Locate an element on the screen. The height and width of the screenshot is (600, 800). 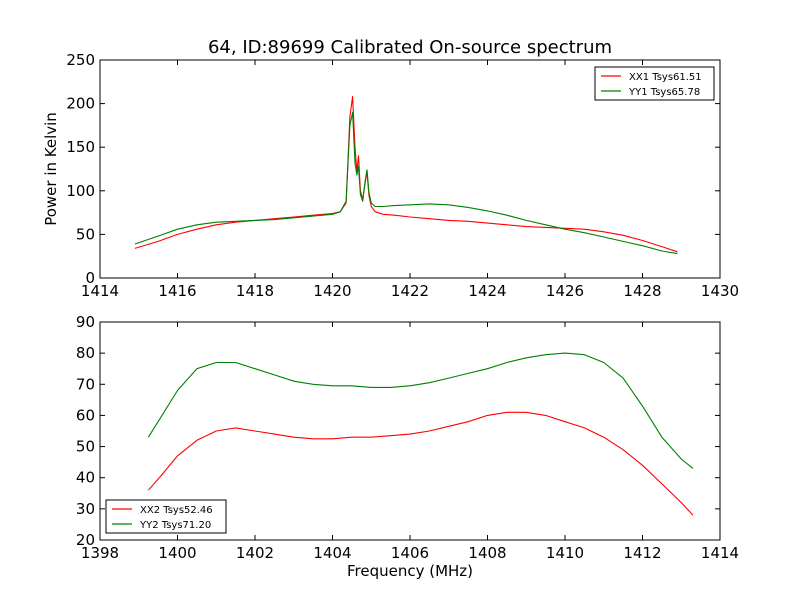
top-plot-ytick-label: 250 is located at coordinates (80, 60).